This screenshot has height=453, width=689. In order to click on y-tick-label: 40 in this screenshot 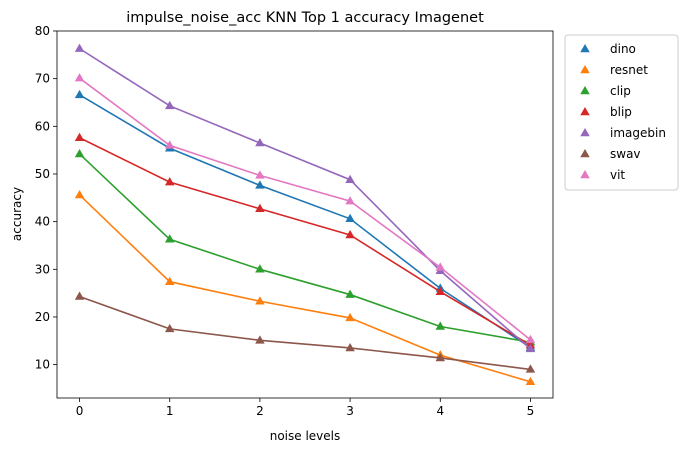, I will do `click(42, 222)`.